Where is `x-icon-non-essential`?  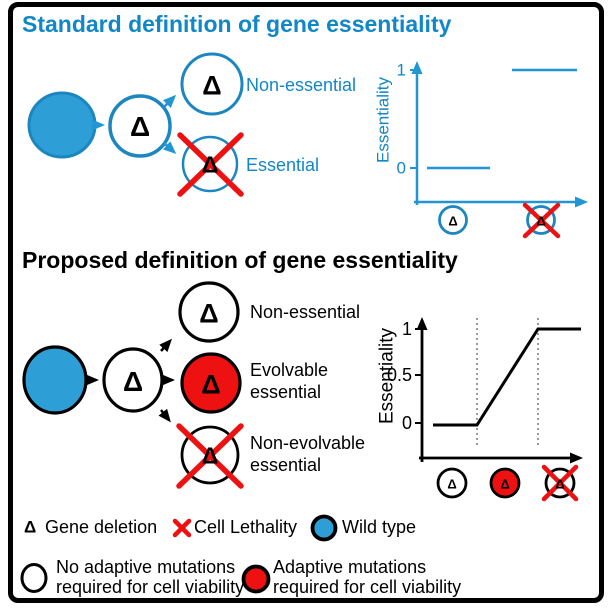 x-icon-non-essential is located at coordinates (452, 483).